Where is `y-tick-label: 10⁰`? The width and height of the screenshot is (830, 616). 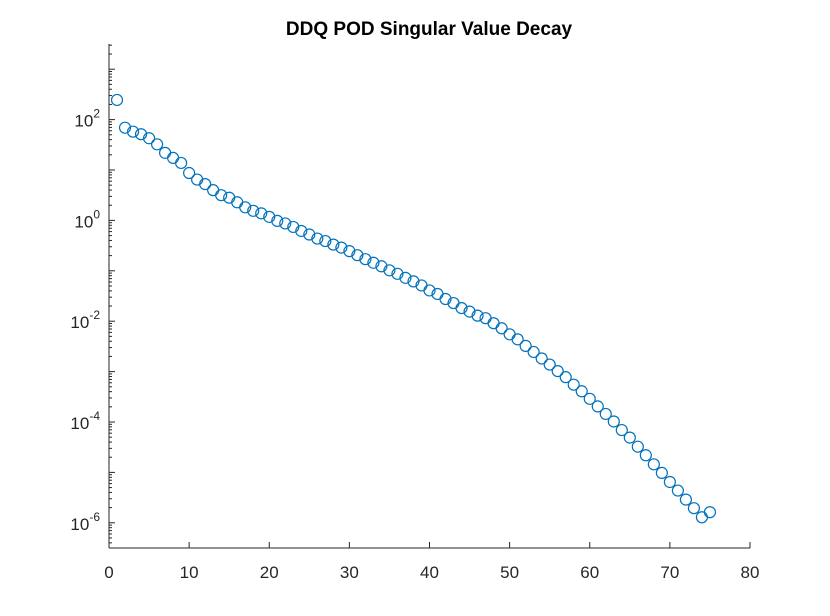
y-tick-label: 10⁰ is located at coordinates (87, 219).